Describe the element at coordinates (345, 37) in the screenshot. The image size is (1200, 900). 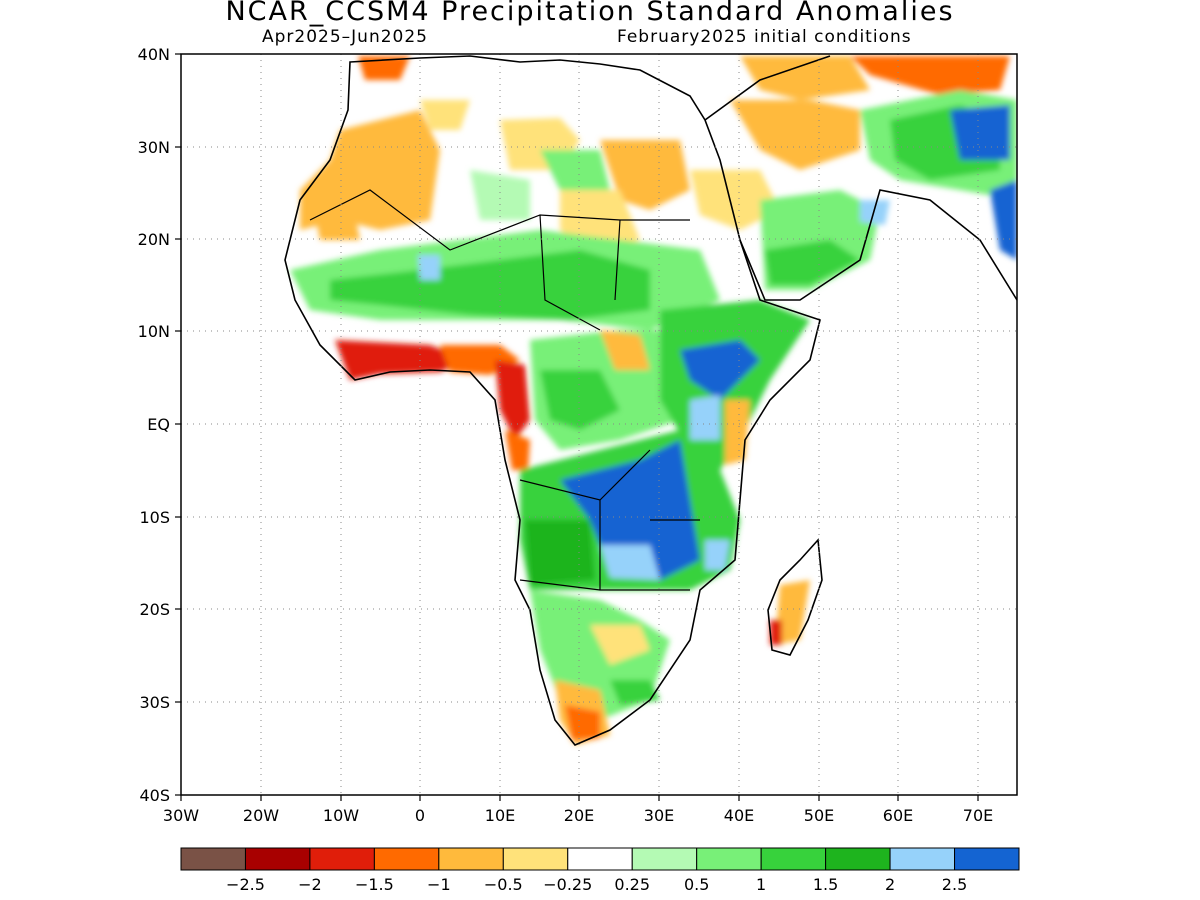
I see `forecast-period: Apr2025–Jun2025` at that location.